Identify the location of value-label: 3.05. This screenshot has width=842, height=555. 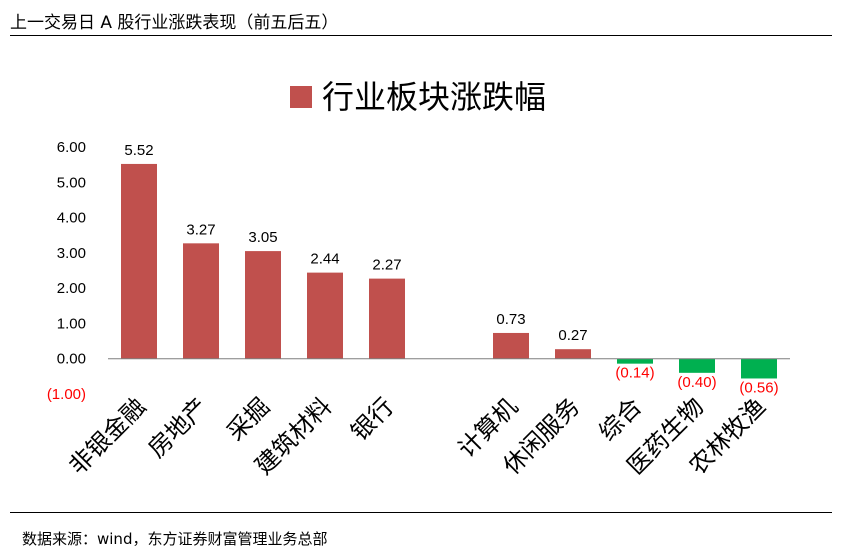
(262, 237).